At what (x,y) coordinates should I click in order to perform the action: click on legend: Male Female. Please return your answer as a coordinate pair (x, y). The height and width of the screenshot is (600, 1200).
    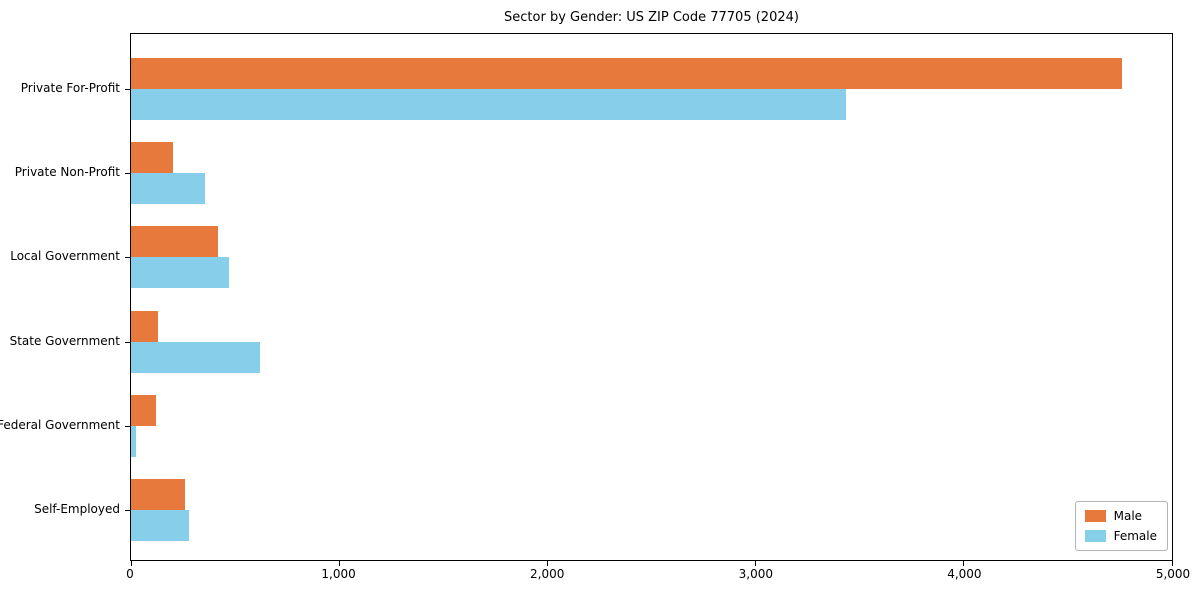
    Looking at the image, I should click on (1121, 526).